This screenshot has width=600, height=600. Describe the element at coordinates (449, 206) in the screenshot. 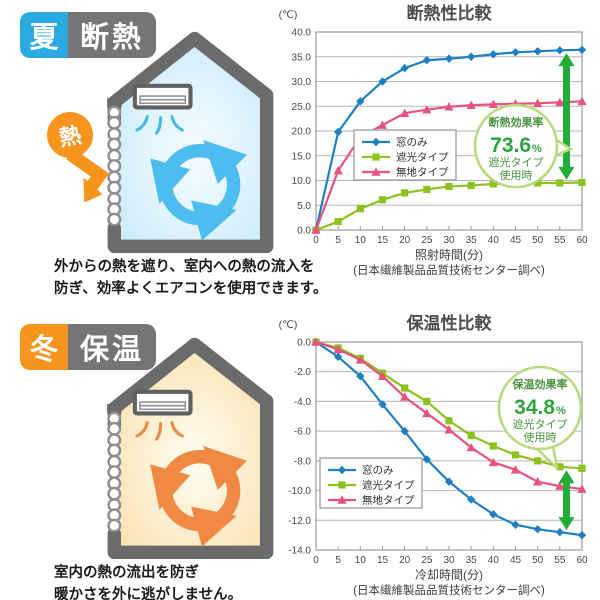

I see `series-遮光タイプ` at that location.